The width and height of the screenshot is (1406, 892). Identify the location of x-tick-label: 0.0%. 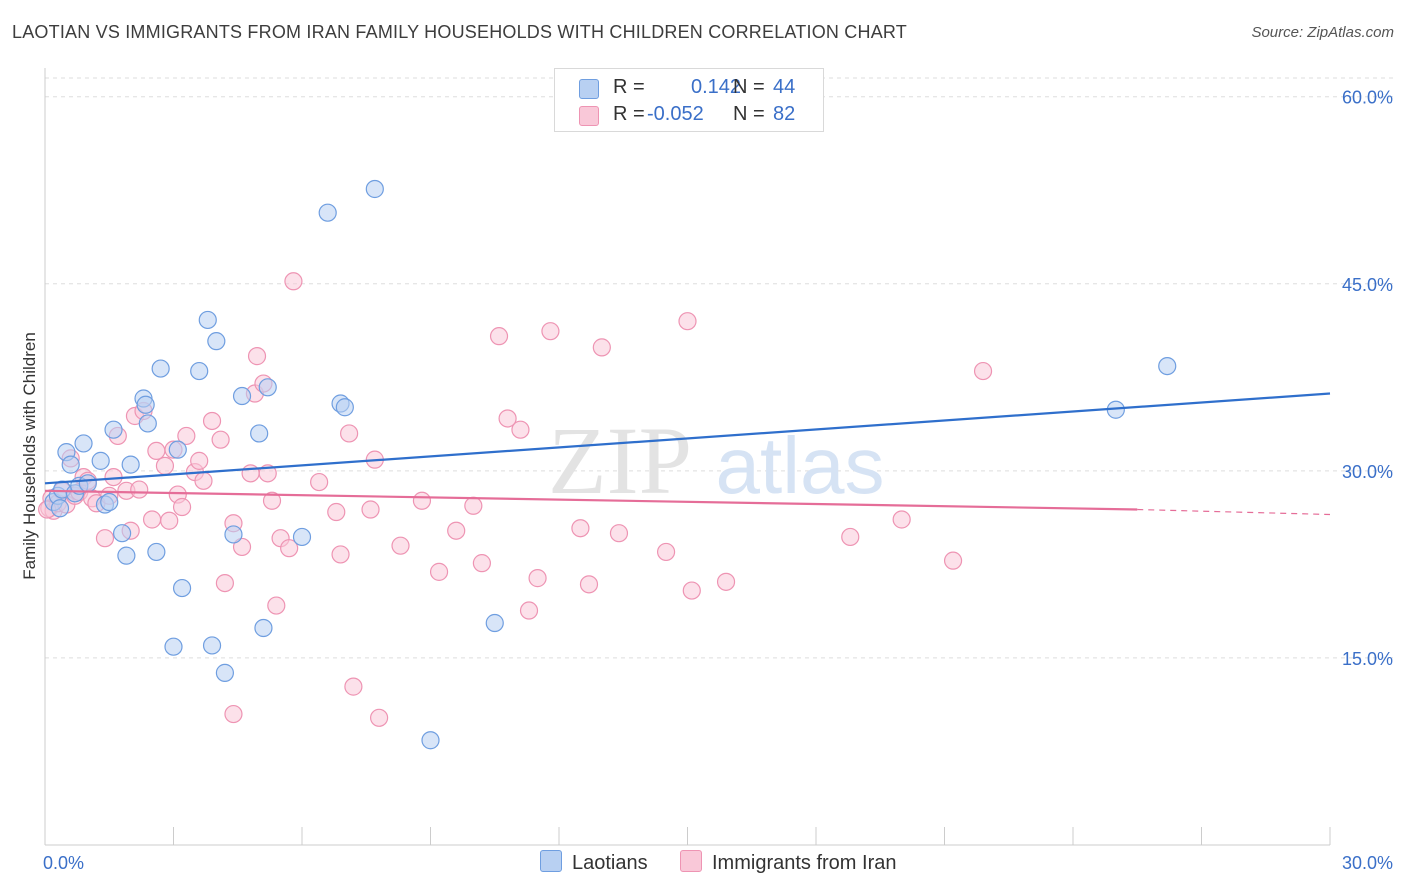
(63, 863).